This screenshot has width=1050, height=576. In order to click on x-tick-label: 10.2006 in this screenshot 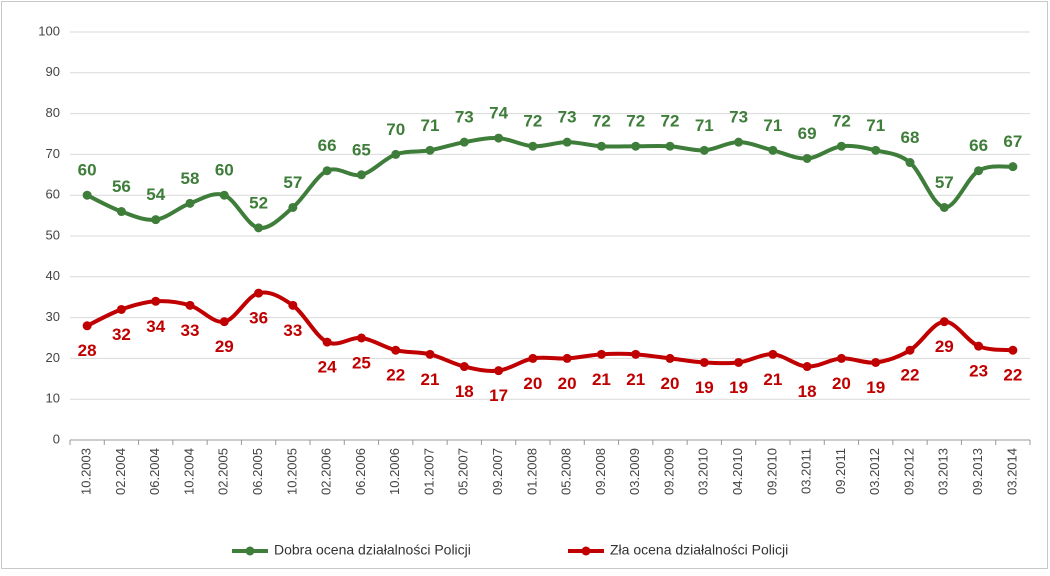, I will do `click(394, 471)`.